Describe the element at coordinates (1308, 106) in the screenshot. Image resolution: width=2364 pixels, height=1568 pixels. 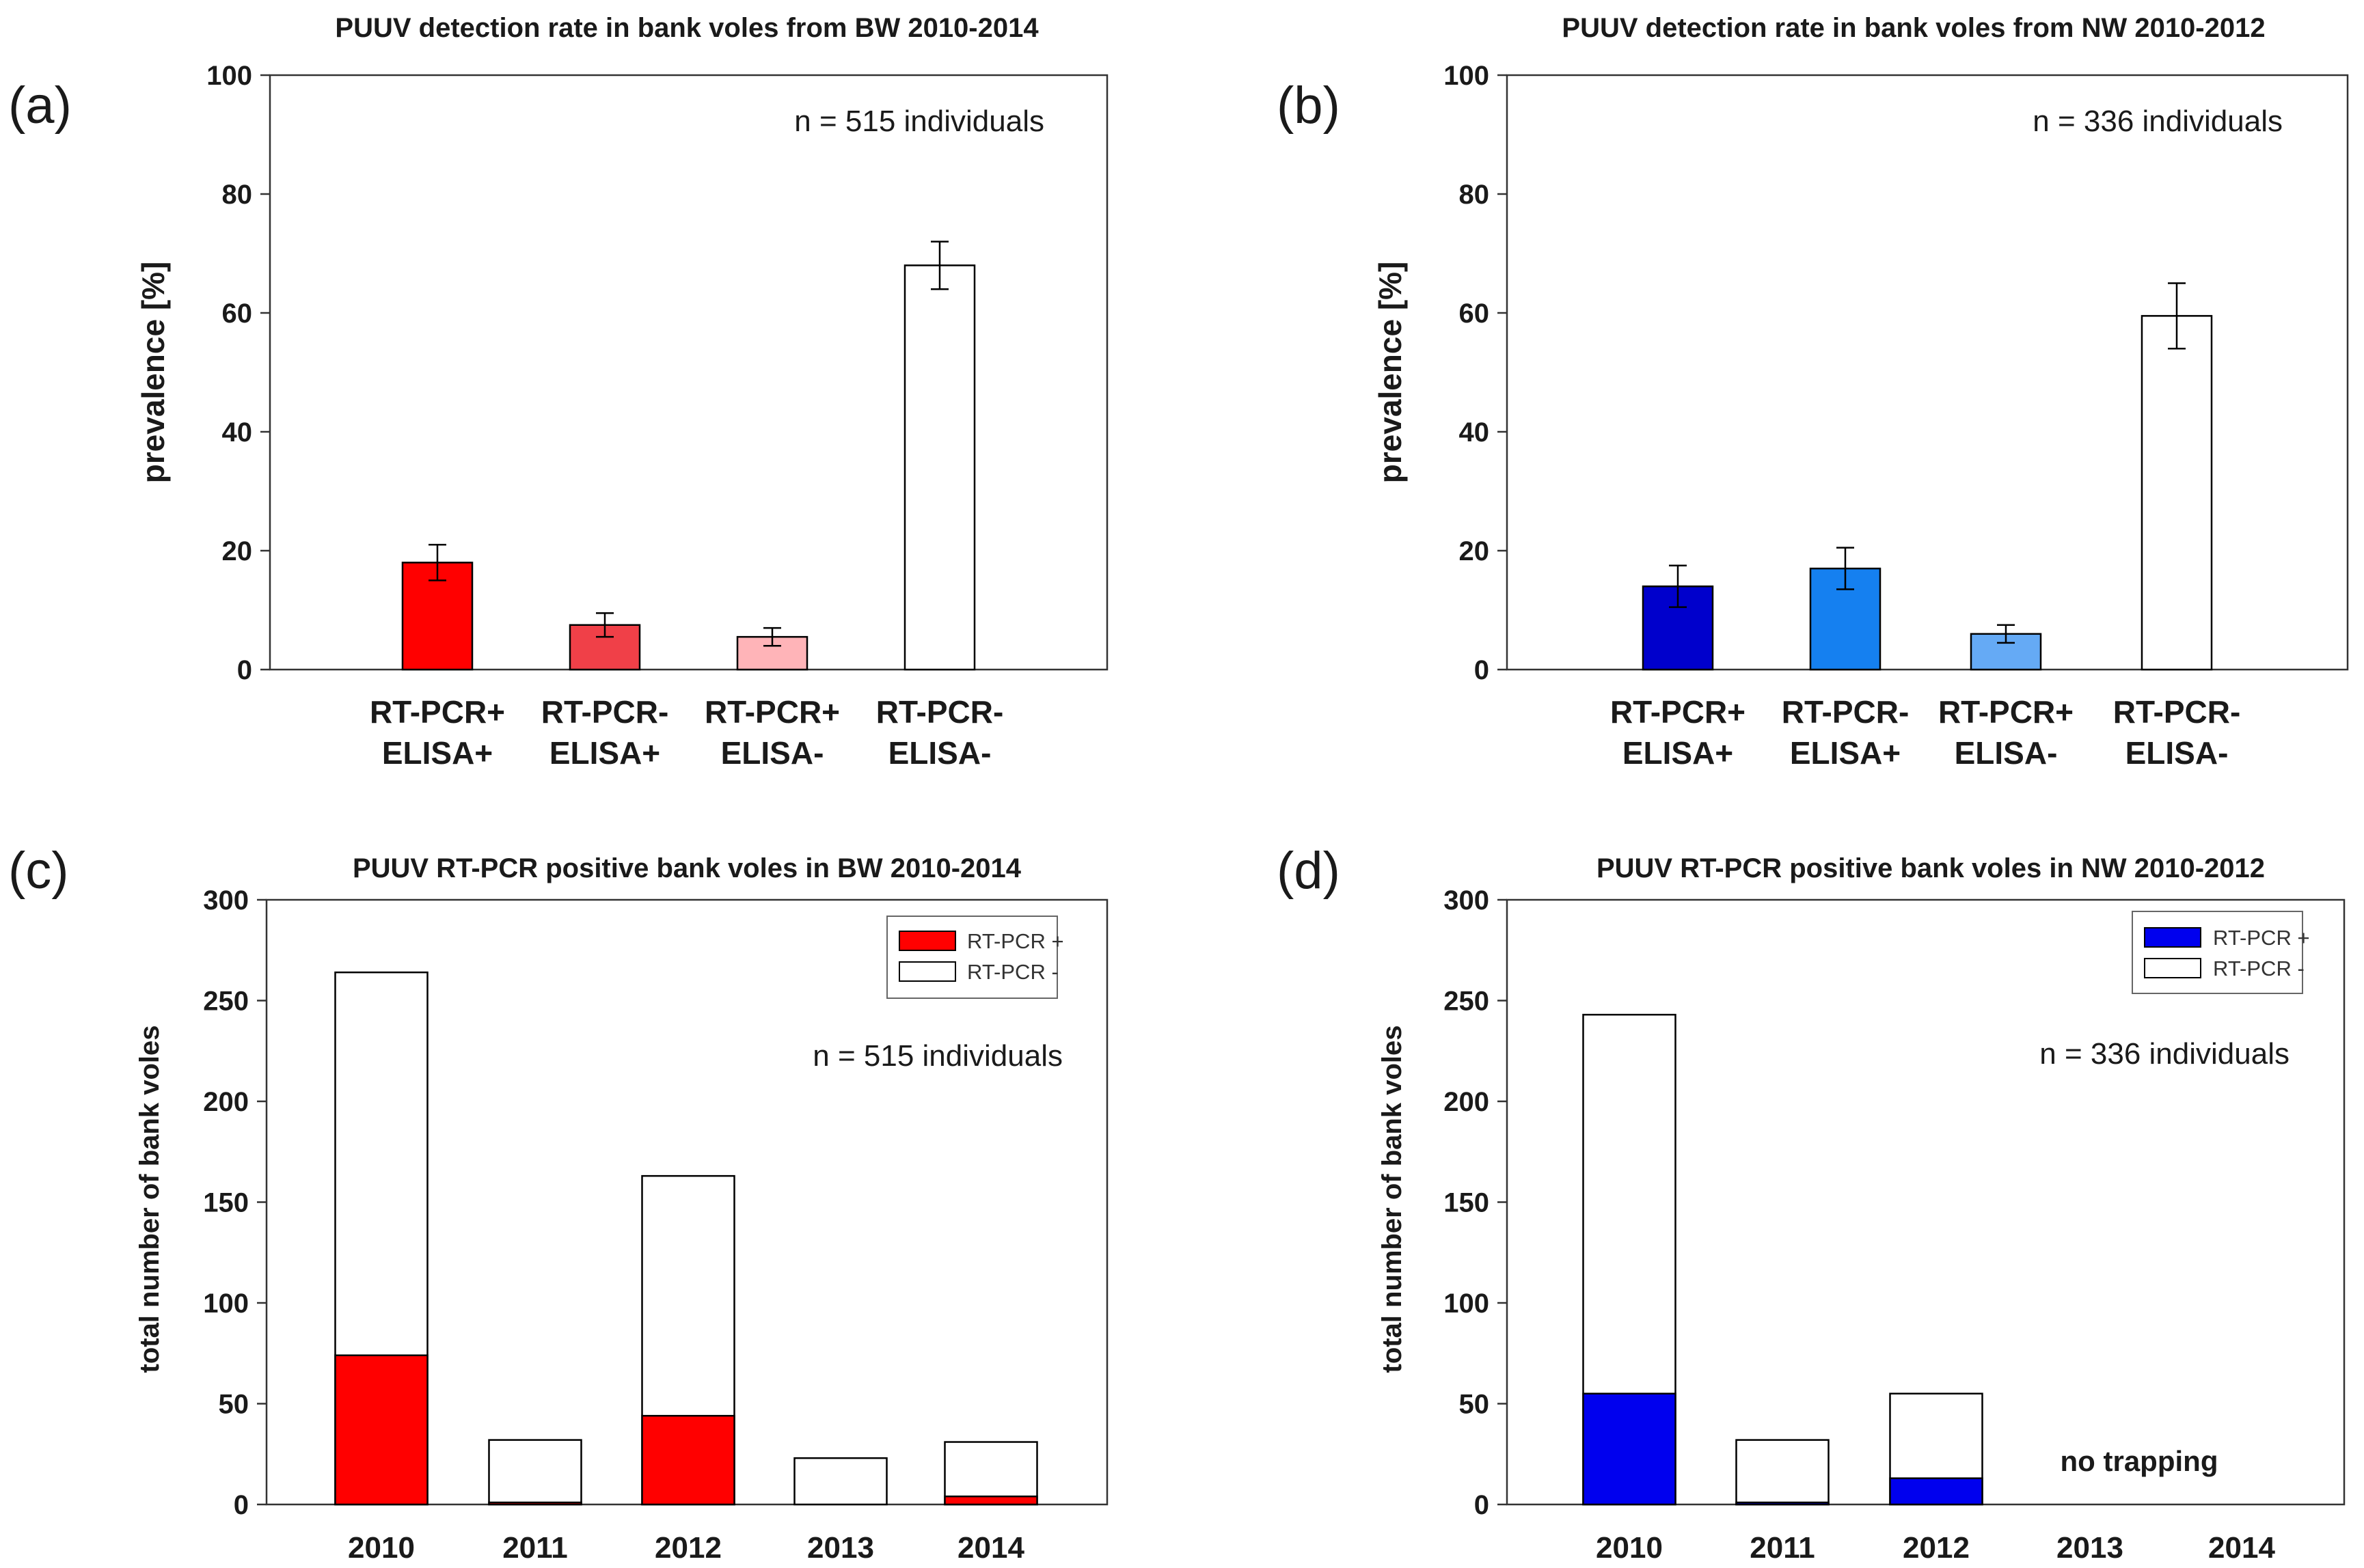
I see `panel-b-letter: (b)` at that location.